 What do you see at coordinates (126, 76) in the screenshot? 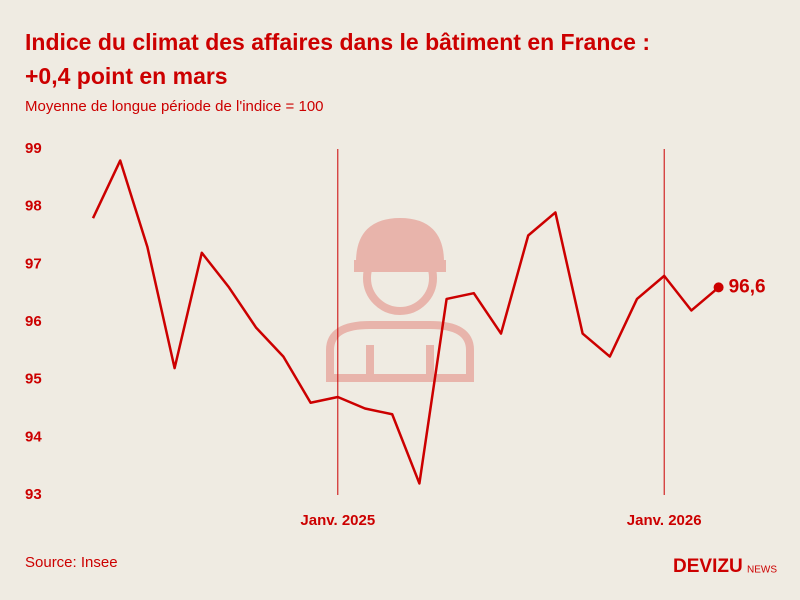
I see `chart-title: +0,4 point en mars` at bounding box center [126, 76].